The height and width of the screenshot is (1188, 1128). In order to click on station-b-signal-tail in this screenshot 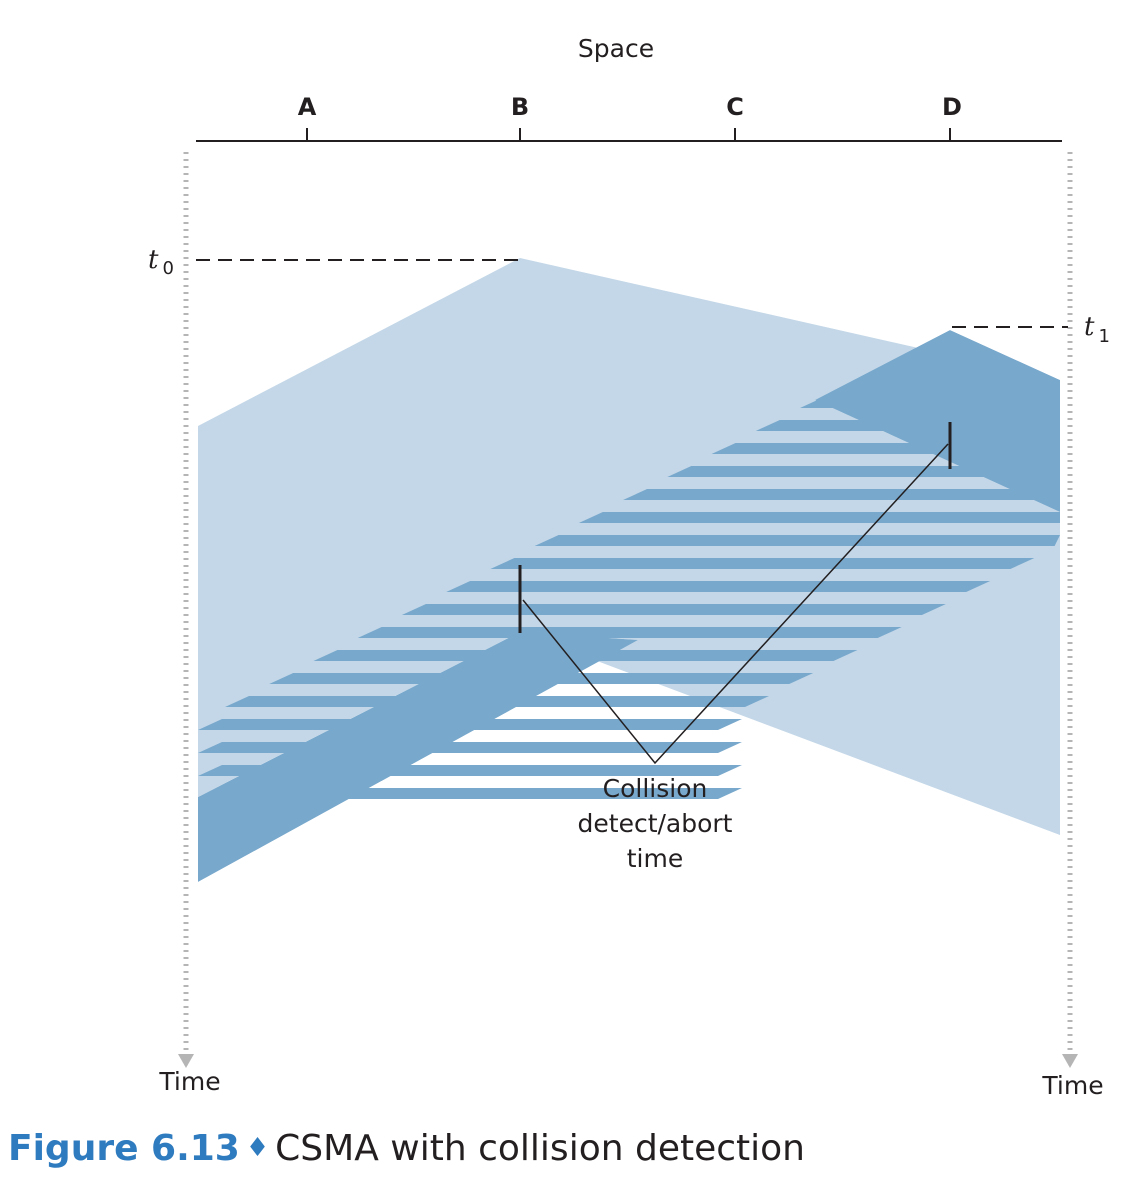, I will do `click(418, 757)`.